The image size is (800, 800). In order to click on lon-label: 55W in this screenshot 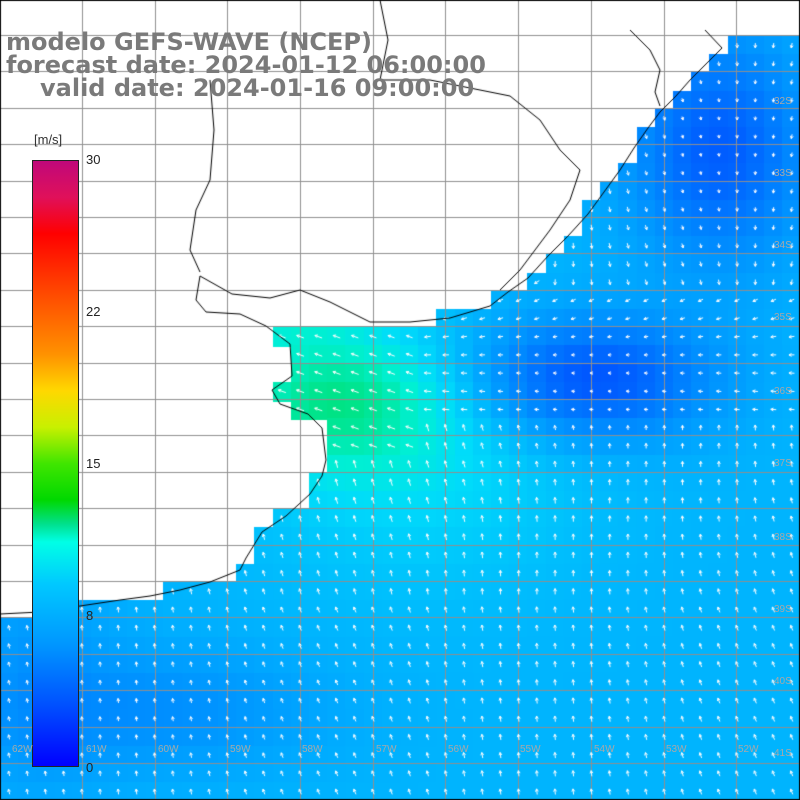, I will do `click(530, 749)`.